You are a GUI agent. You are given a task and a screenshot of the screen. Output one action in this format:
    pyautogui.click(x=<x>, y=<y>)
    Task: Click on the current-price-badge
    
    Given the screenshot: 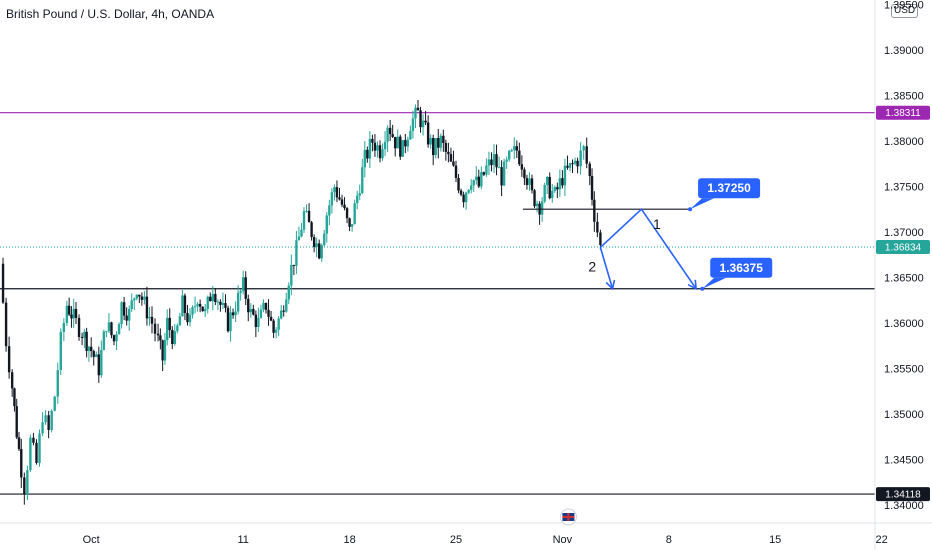 What is the action you would take?
    pyautogui.click(x=903, y=247)
    